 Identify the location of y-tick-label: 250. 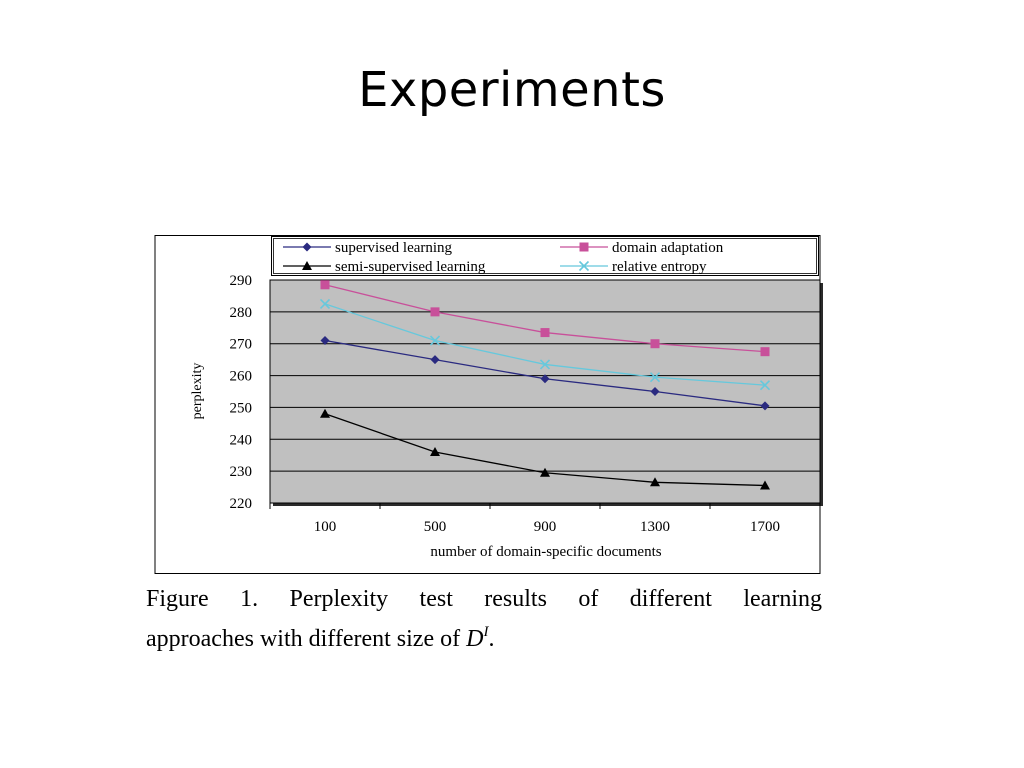
(241, 408).